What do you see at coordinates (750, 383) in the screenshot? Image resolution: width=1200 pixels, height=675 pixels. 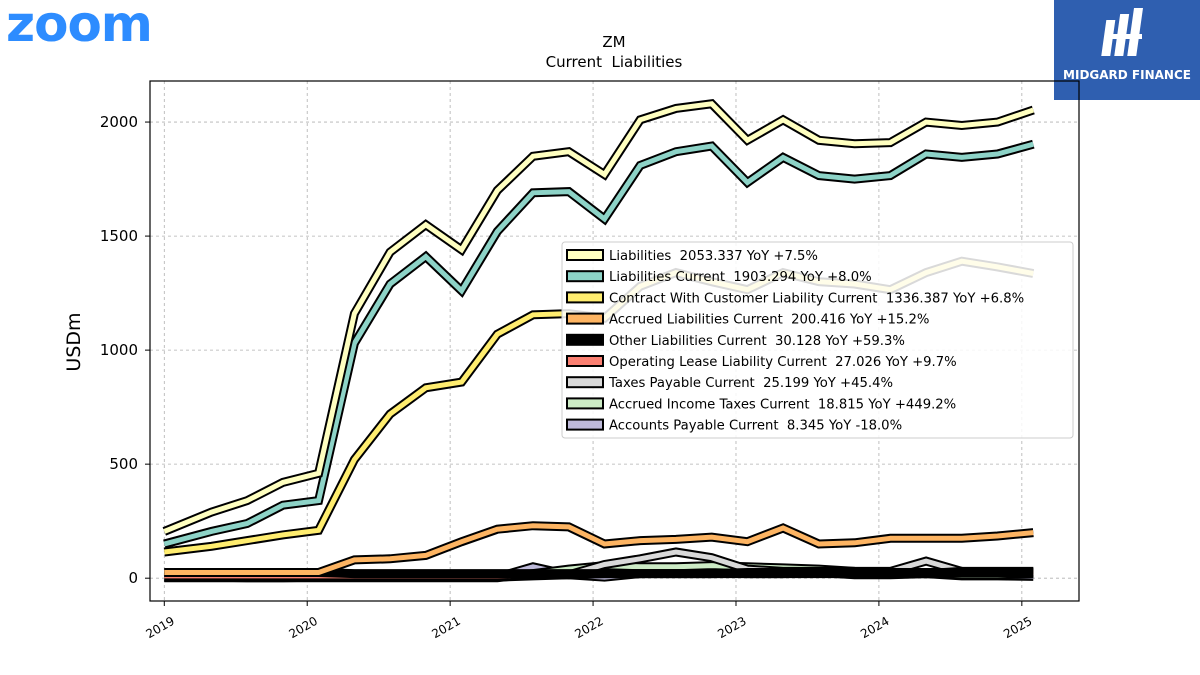 I see `legend-entry-label: Taxes Payable Current 25.199 YoY +45.4%` at bounding box center [750, 383].